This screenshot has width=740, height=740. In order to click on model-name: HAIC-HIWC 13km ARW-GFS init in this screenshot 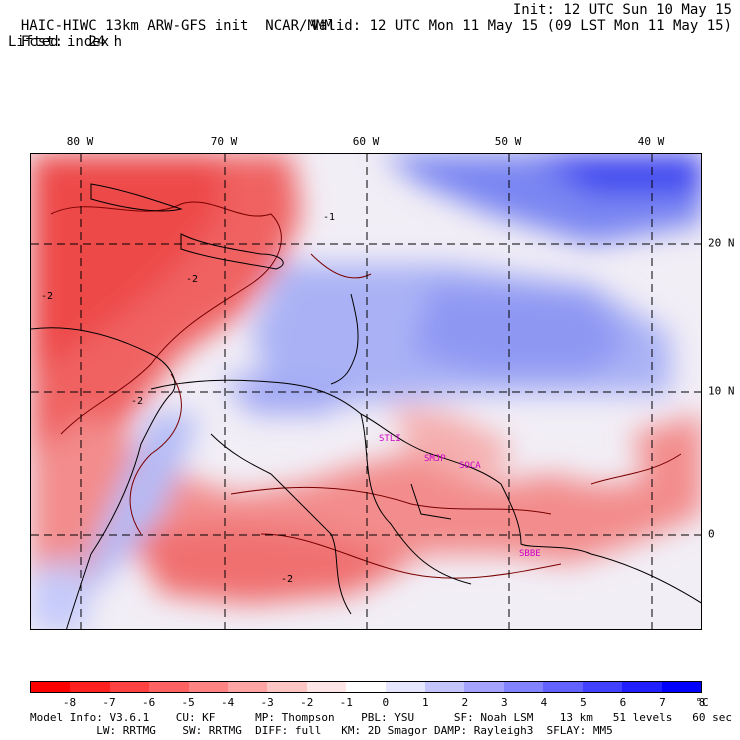, I will do `click(134, 26)`.